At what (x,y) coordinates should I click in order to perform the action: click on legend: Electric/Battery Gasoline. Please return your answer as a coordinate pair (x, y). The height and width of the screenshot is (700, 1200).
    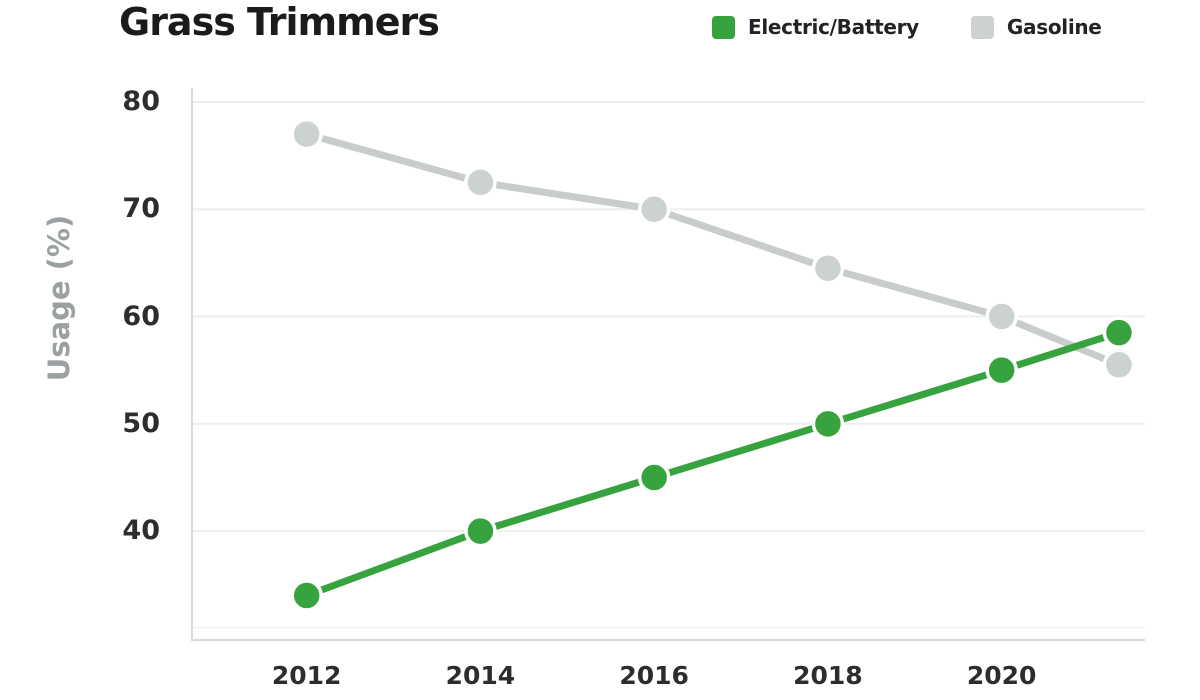
    Looking at the image, I should click on (907, 27).